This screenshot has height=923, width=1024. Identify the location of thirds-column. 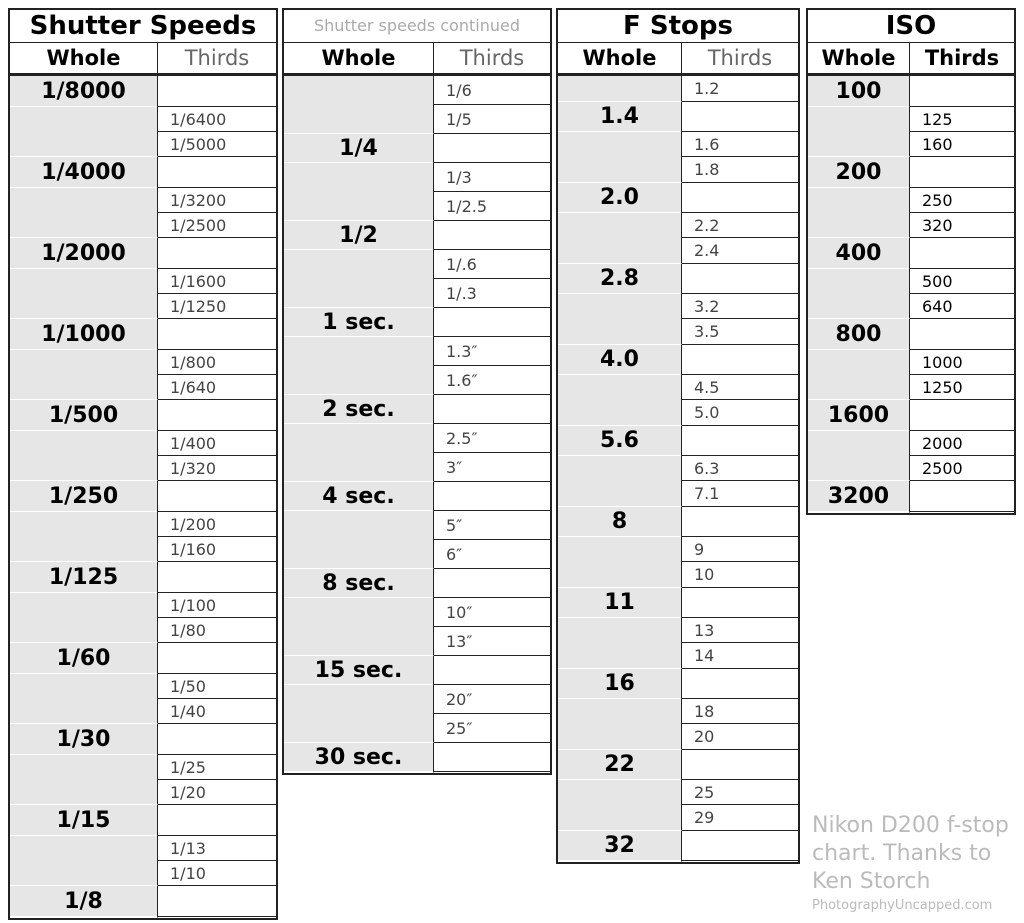
(217, 902).